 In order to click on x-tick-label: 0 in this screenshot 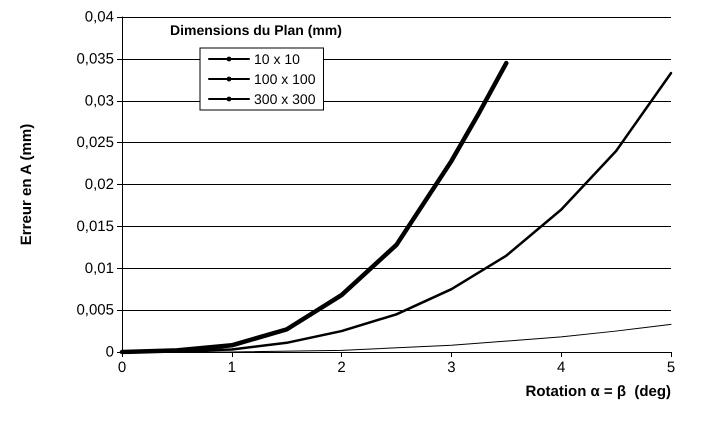, I will do `click(122, 367)`.